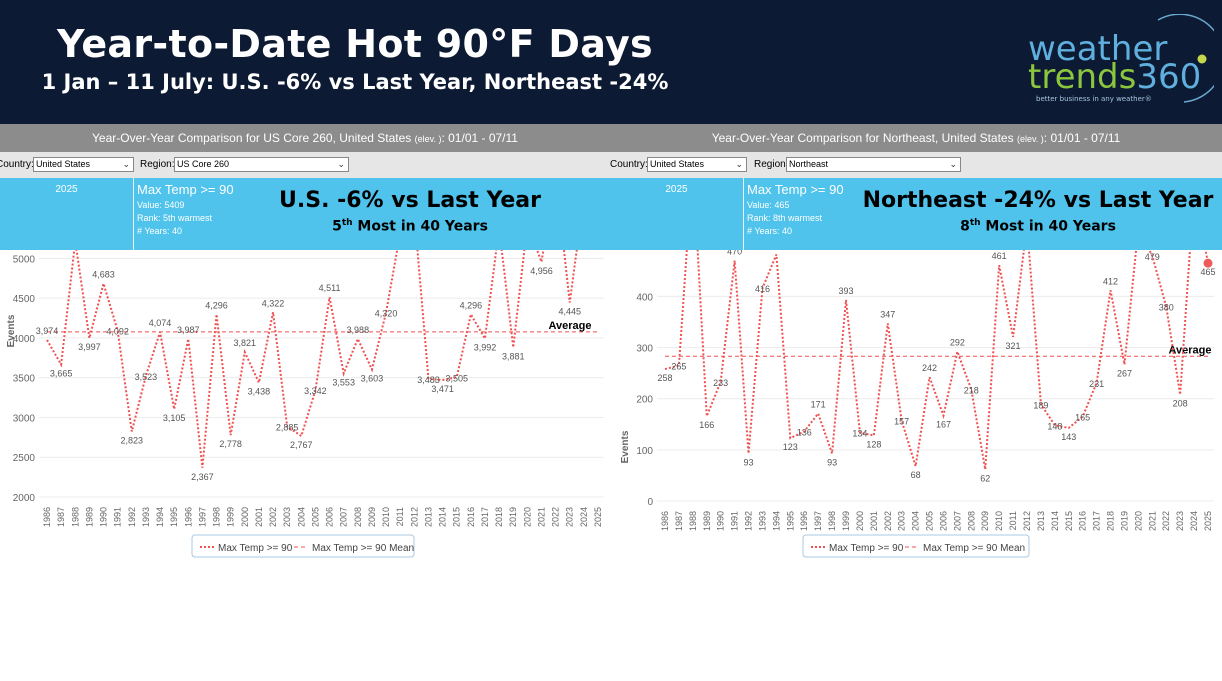 The image size is (1222, 681). What do you see at coordinates (230, 444) in the screenshot?
I see `data-label: 2,778` at bounding box center [230, 444].